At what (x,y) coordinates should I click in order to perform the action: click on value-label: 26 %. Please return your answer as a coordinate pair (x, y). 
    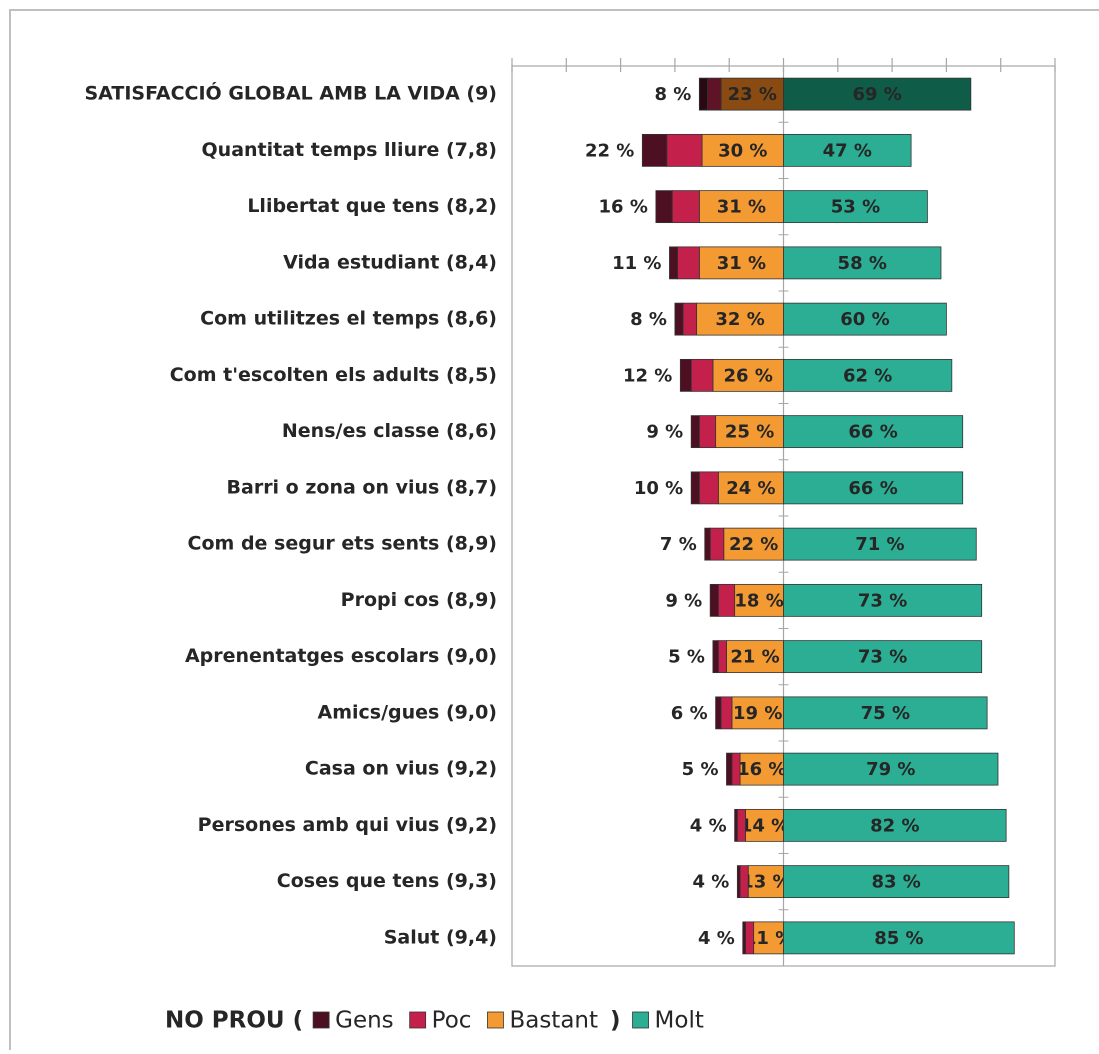
    Looking at the image, I should click on (748, 375).